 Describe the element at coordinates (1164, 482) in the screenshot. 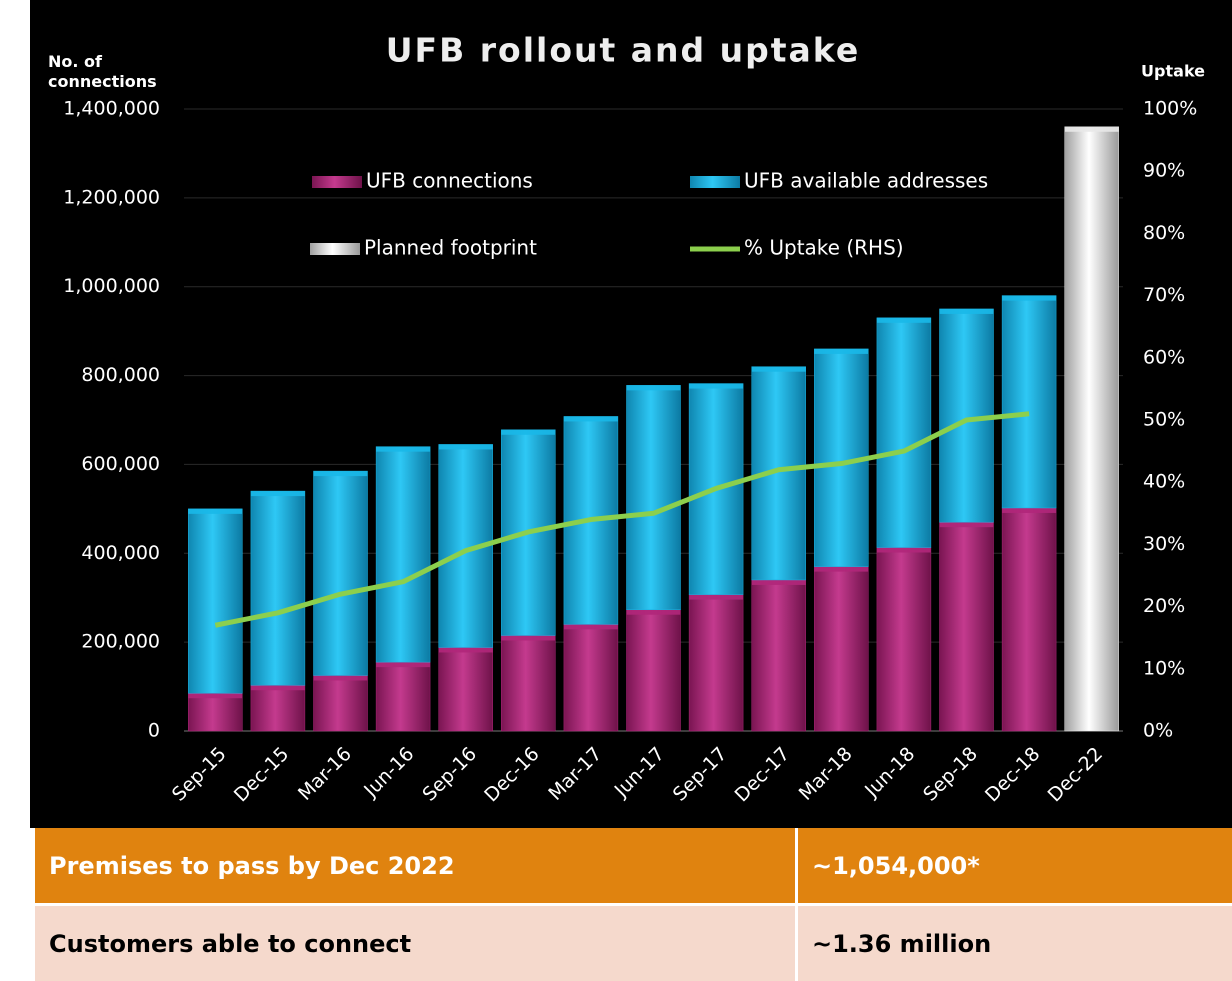

I see `y2-tick-label: 40%` at that location.